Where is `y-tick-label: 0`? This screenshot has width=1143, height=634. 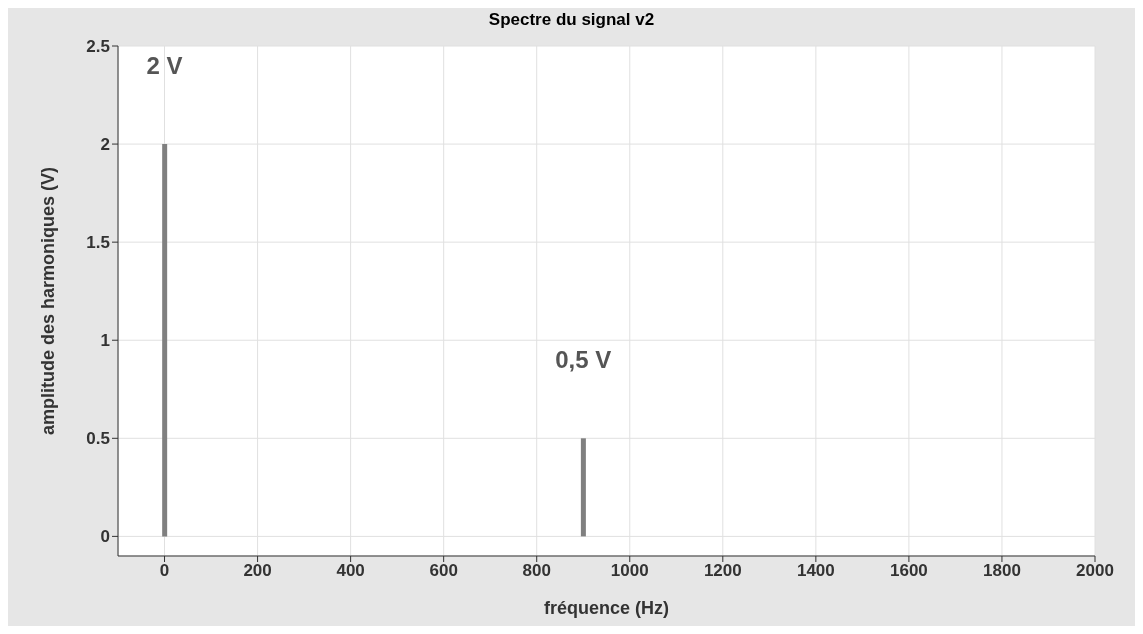
y-tick-label: 0 is located at coordinates (105, 537).